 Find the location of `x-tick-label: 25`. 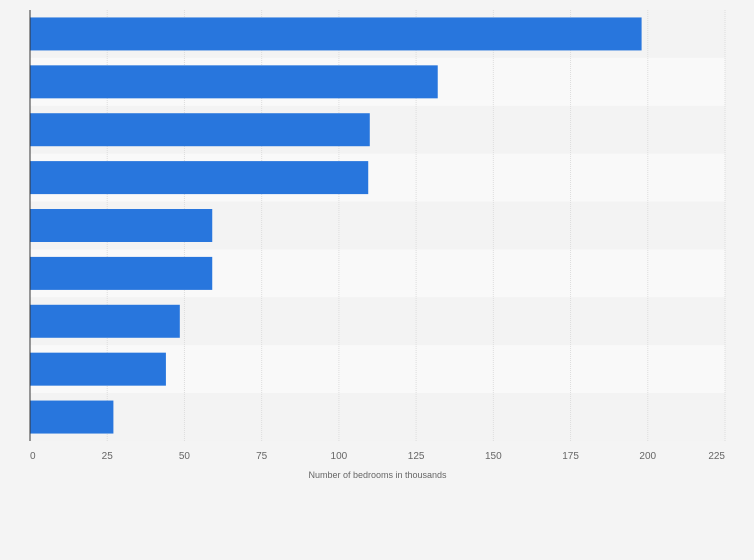

x-tick-label: 25 is located at coordinates (108, 456).